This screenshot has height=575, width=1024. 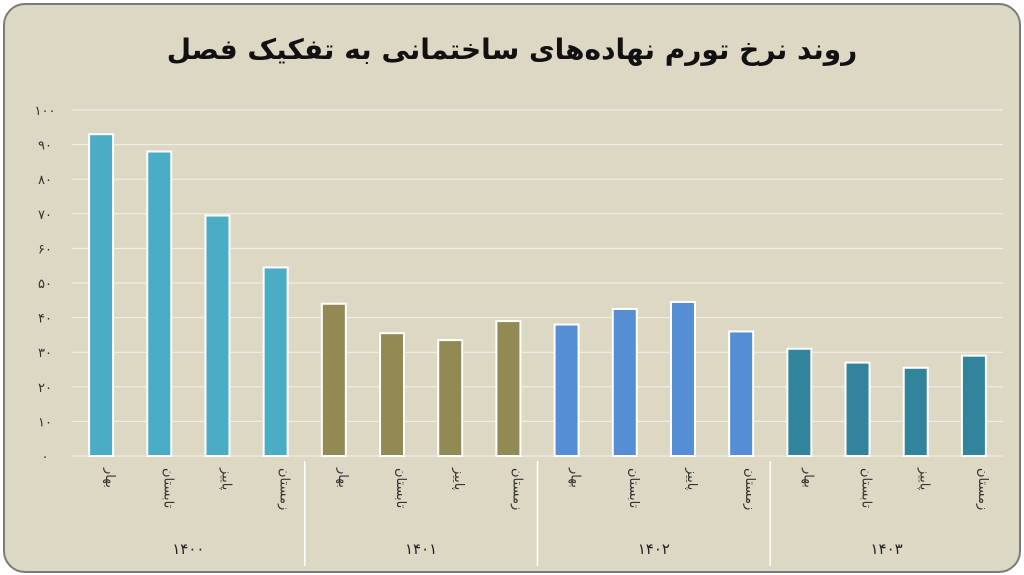 What do you see at coordinates (45, 180) in the screenshot?
I see `y-tick-label: ۸۰` at bounding box center [45, 180].